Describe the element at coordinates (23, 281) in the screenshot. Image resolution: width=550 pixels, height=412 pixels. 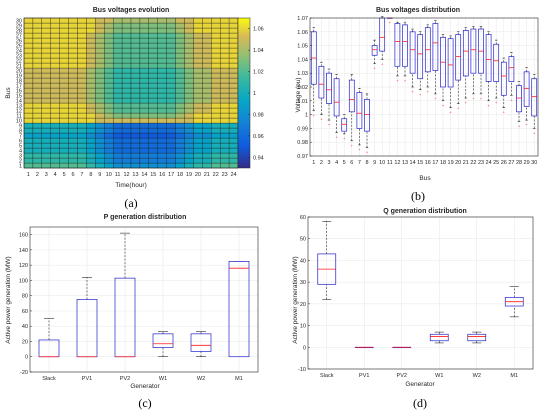
I see `y-tick-label: 100` at that location.